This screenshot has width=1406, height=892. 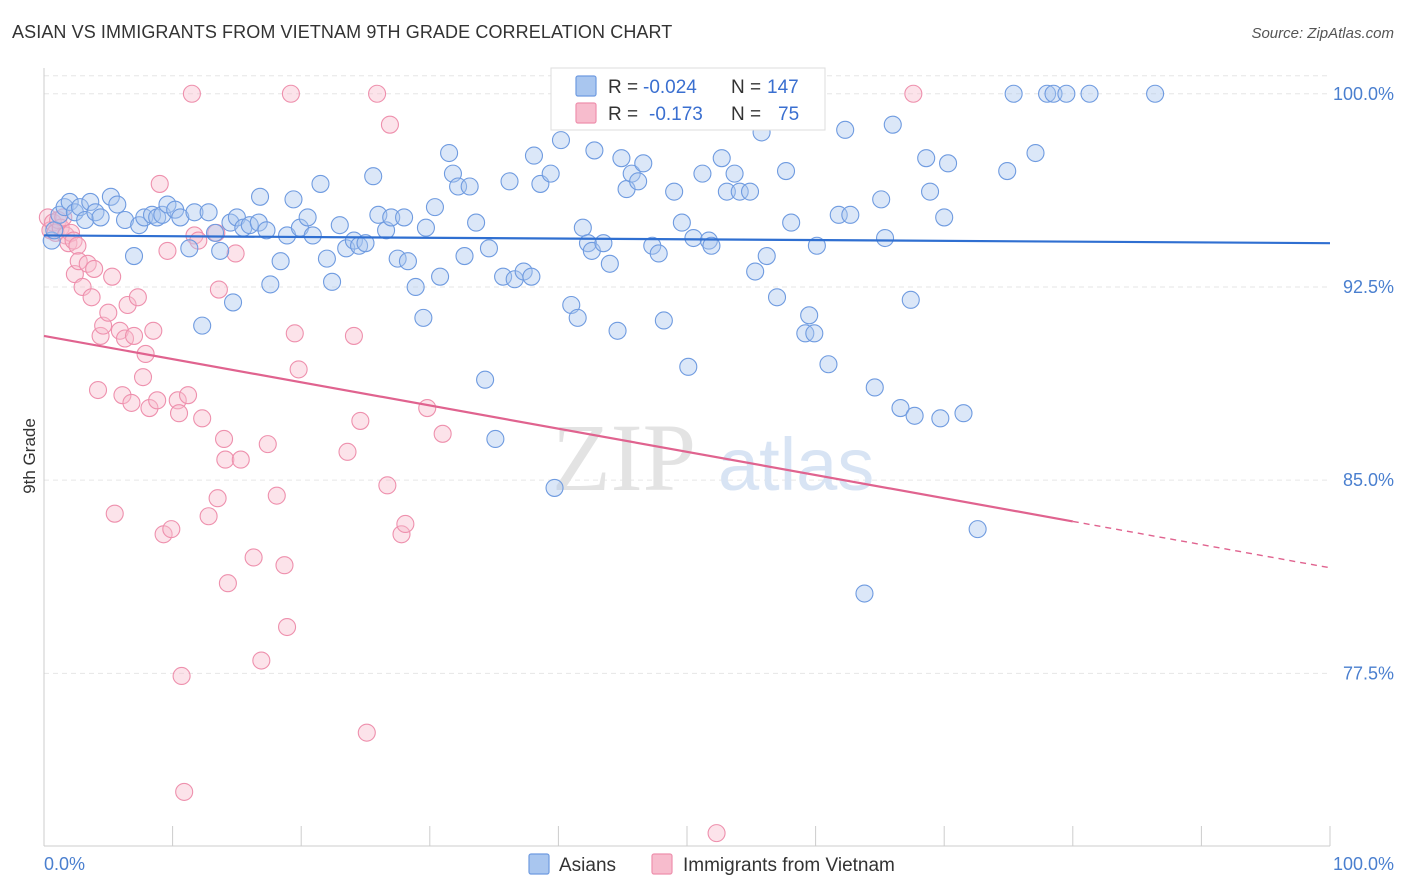 What do you see at coordinates (587, 865) in the screenshot?
I see `legend-label-asians: Asians` at bounding box center [587, 865].